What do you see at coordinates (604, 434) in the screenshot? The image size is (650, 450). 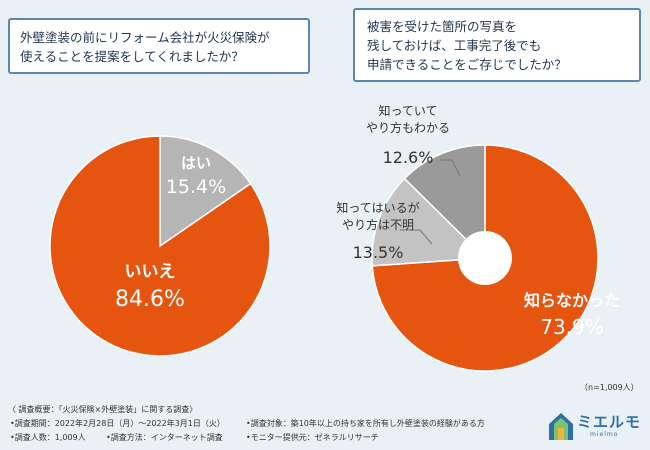 I see `logo-sub: mielmo` at bounding box center [604, 434].